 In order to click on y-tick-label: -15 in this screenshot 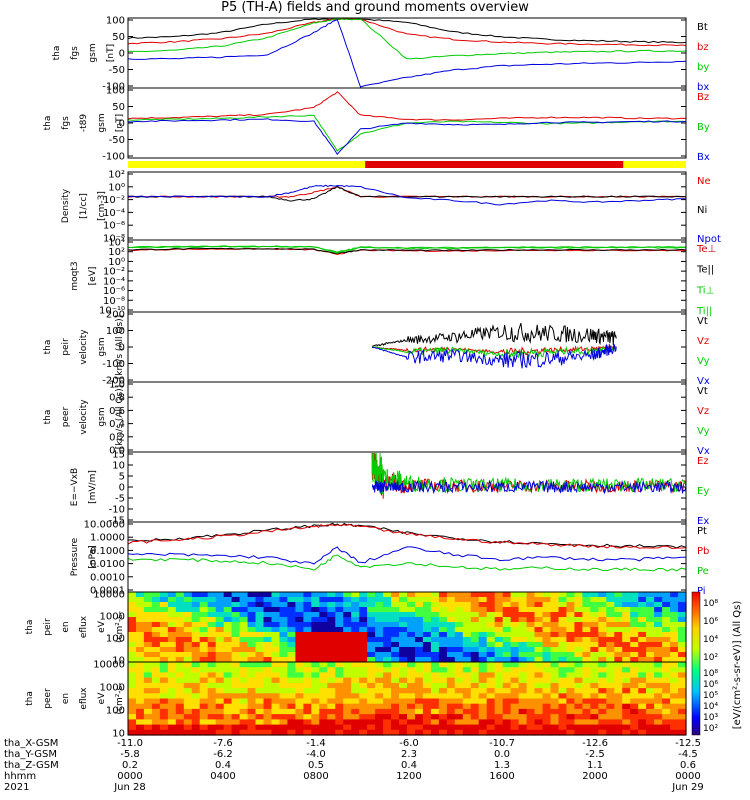, I will do `click(117, 521)`.